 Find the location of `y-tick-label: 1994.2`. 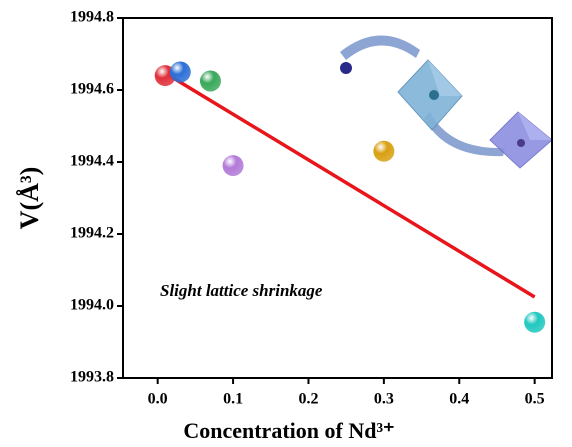

y-tick-label: 1994.2 is located at coordinates (92, 233).